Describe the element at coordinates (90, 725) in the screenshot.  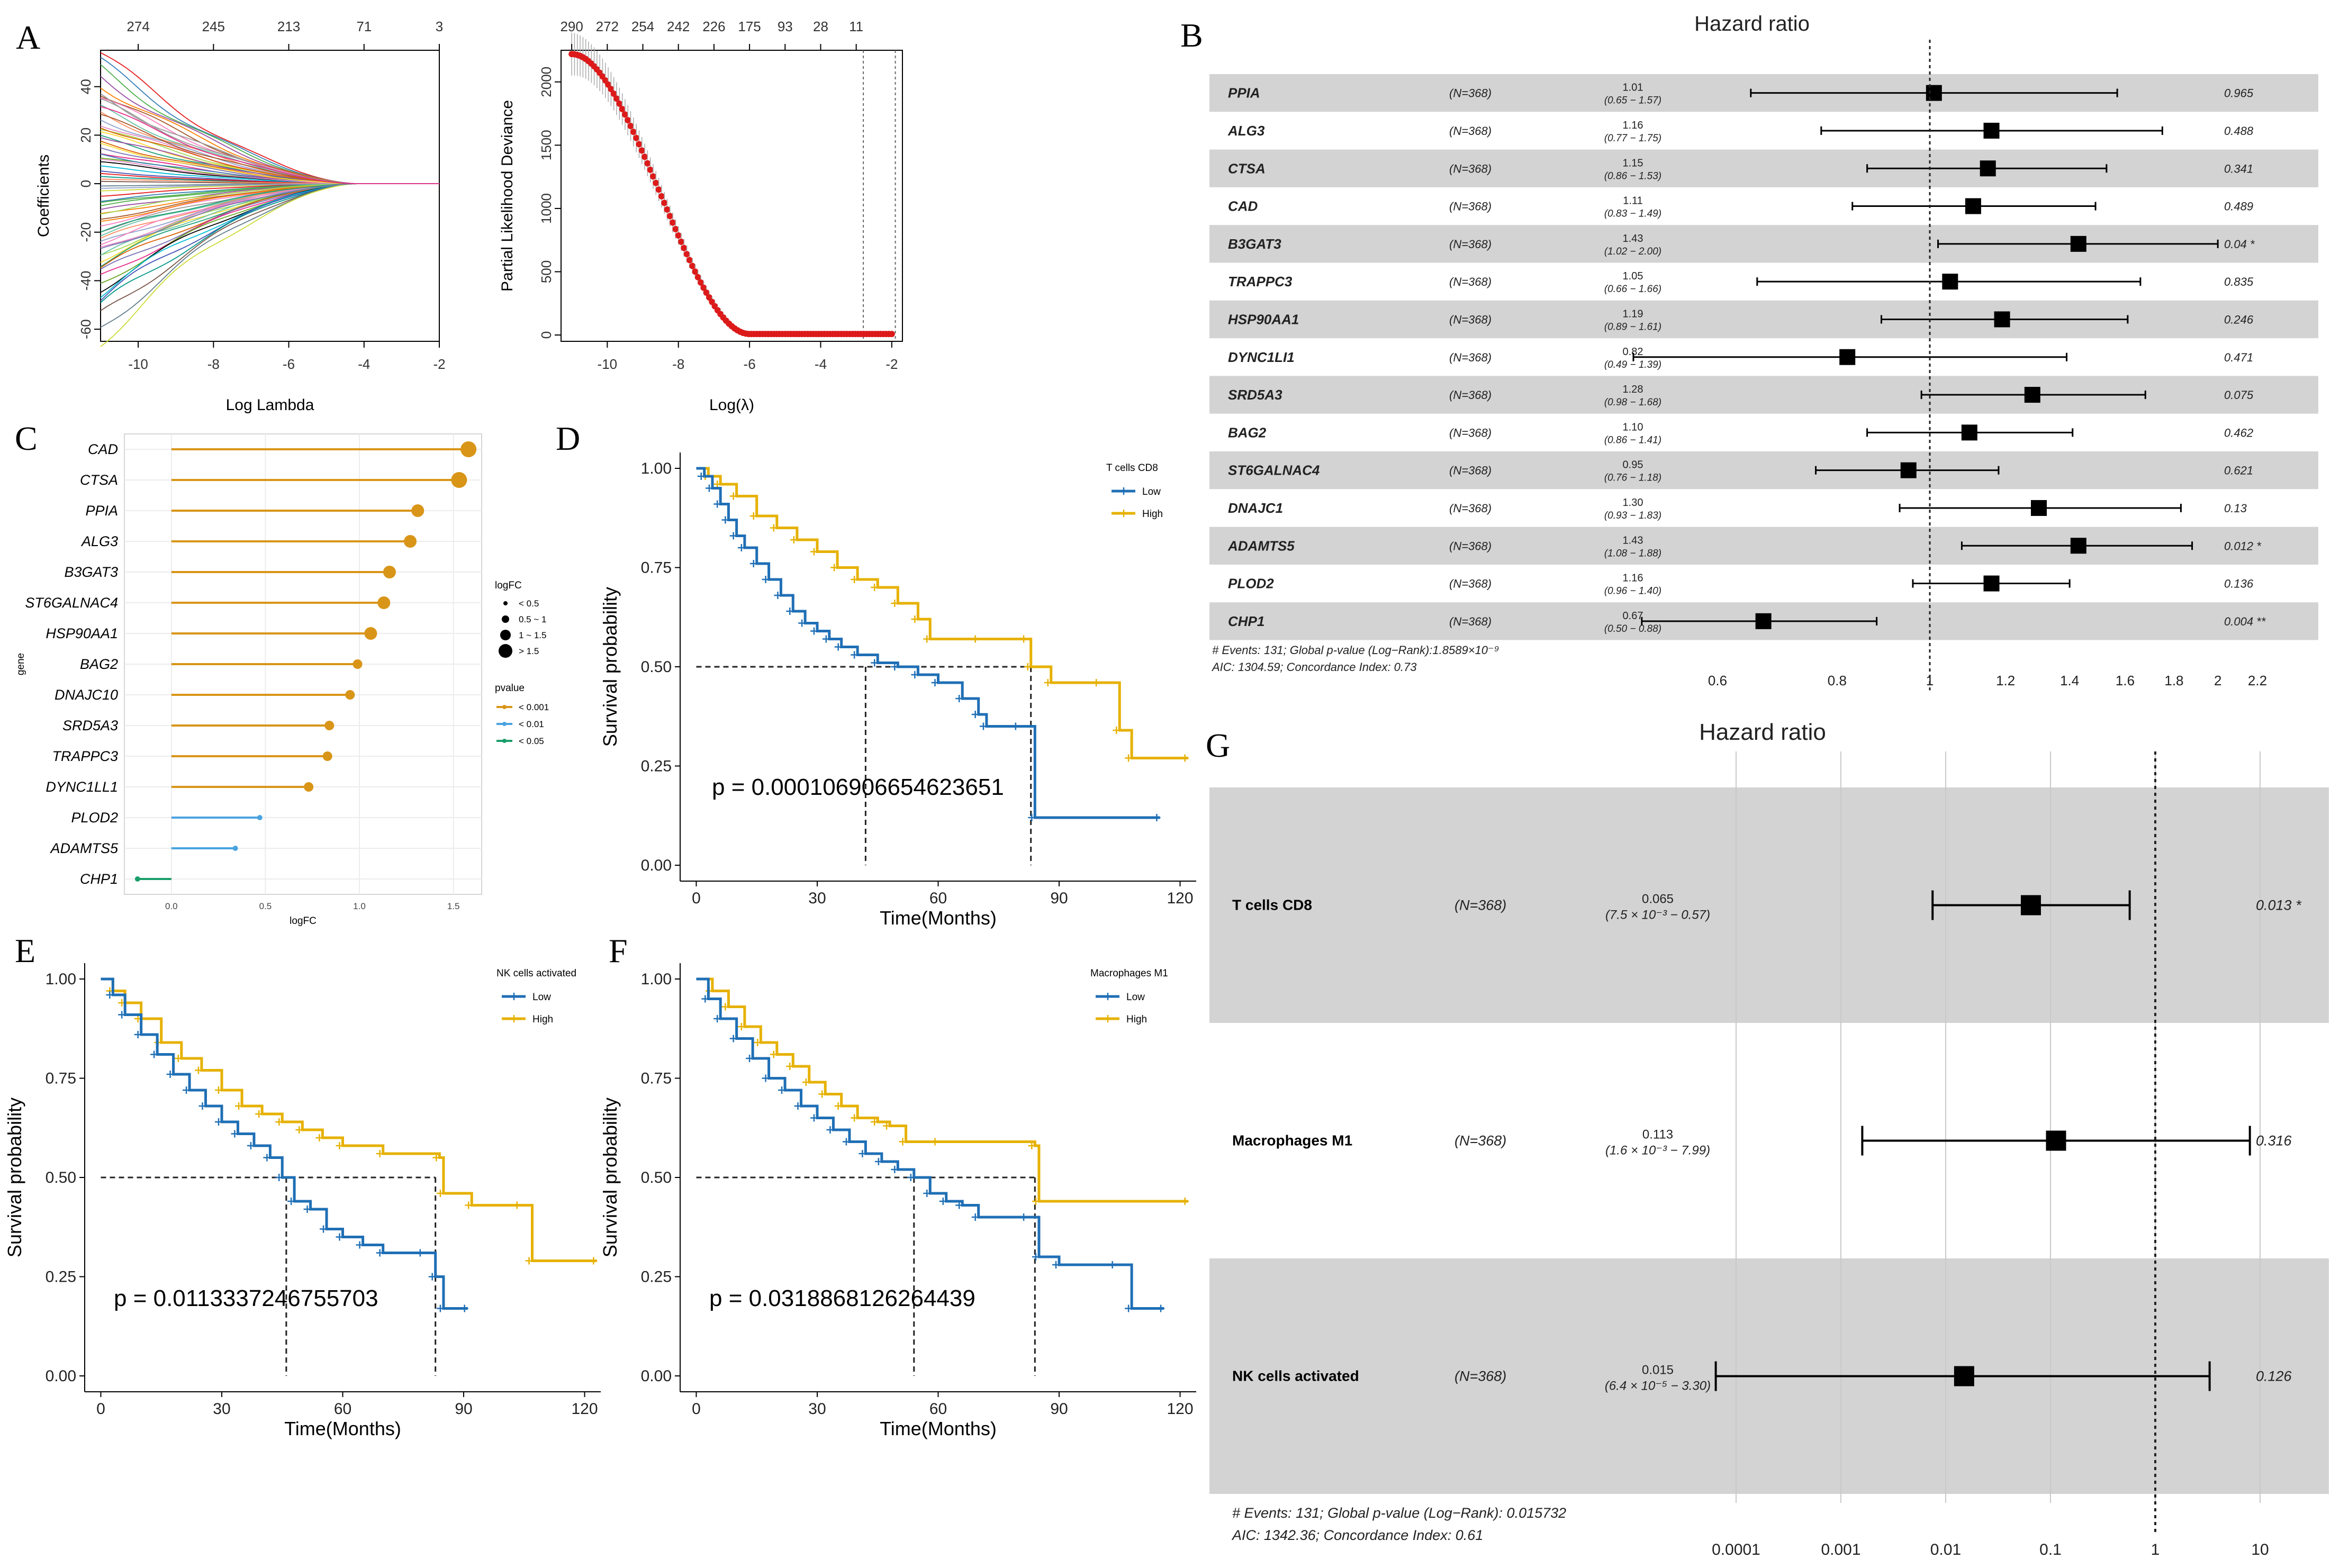
I see `gene-label: SRD5A3` at that location.